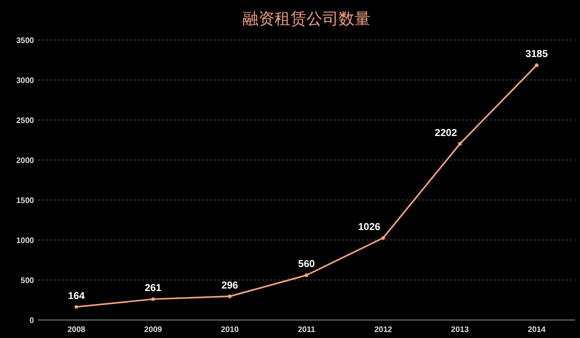  I want to click on chart-title: 融资租赁公司数量, so click(306, 19).